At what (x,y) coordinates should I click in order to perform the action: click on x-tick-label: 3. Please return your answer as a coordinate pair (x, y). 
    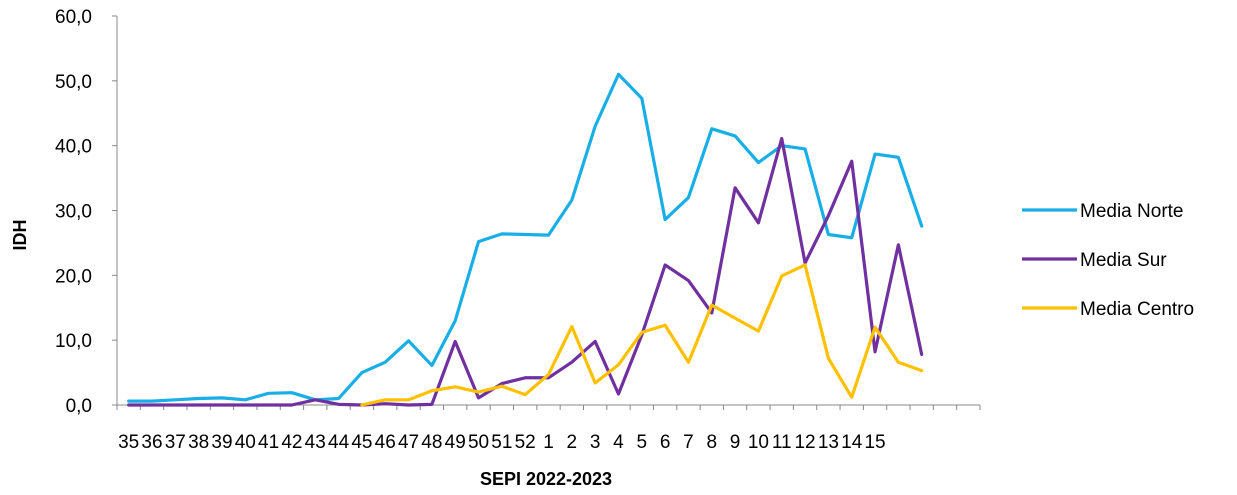
    Looking at the image, I should click on (595, 442).